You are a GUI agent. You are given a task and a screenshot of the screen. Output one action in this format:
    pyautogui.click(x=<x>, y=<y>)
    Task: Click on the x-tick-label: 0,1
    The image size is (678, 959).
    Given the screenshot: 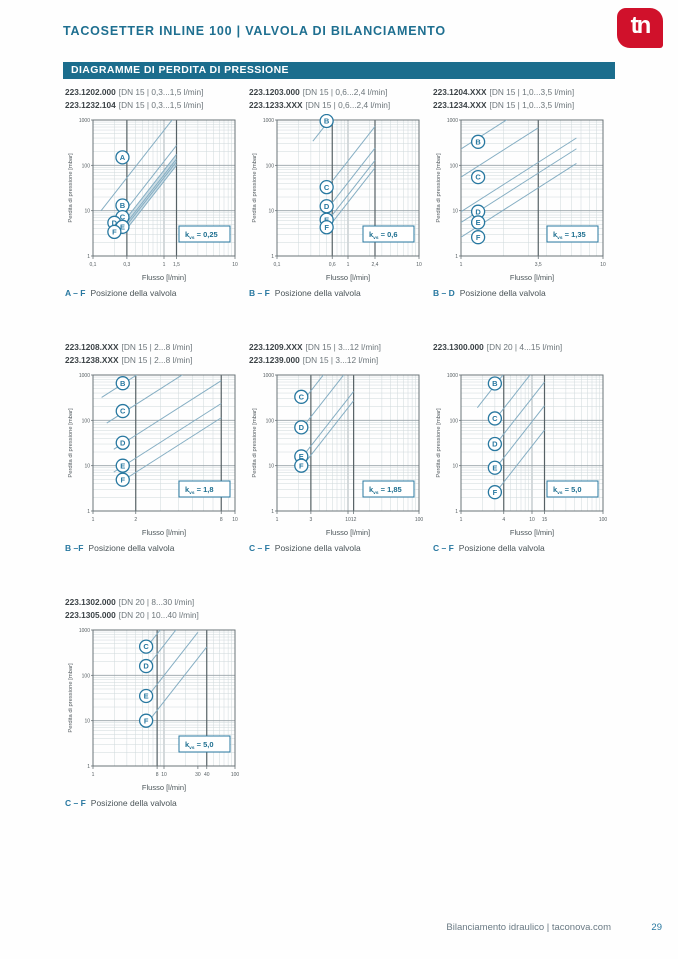 What is the action you would take?
    pyautogui.click(x=93, y=265)
    